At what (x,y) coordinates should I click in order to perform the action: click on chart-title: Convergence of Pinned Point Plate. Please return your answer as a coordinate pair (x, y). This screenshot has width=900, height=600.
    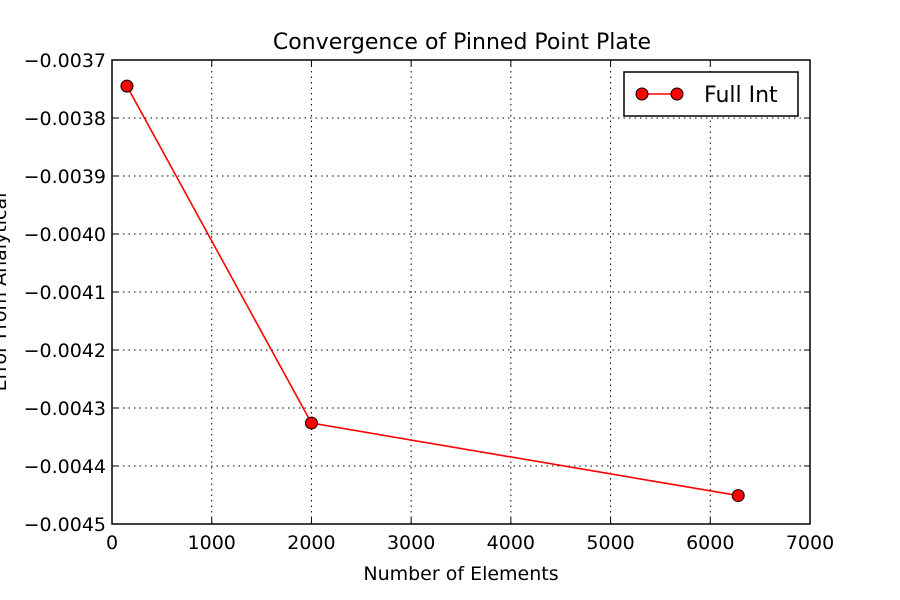
    Looking at the image, I should click on (462, 42).